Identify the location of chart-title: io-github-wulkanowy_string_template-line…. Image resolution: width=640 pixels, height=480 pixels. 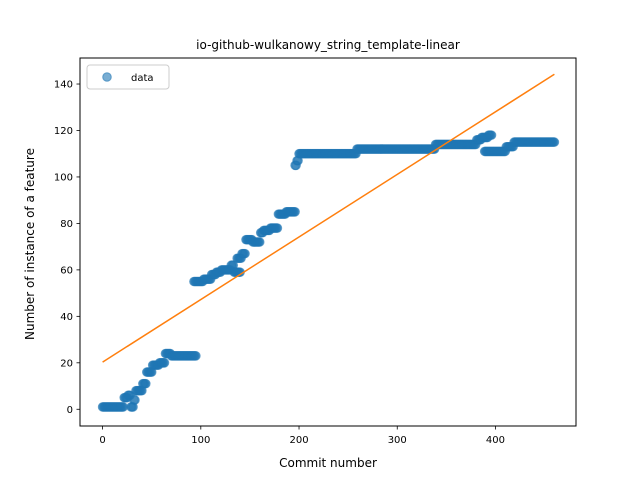
(328, 45).